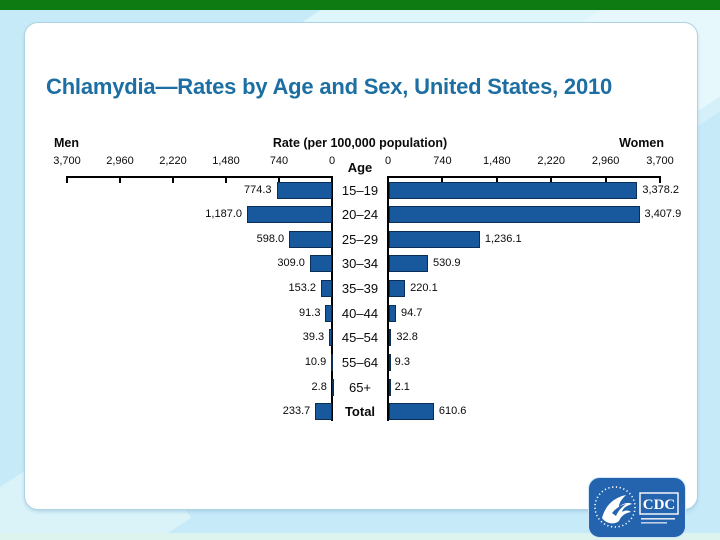 The image size is (720, 540). I want to click on age-group-label: 35–39, so click(360, 288).